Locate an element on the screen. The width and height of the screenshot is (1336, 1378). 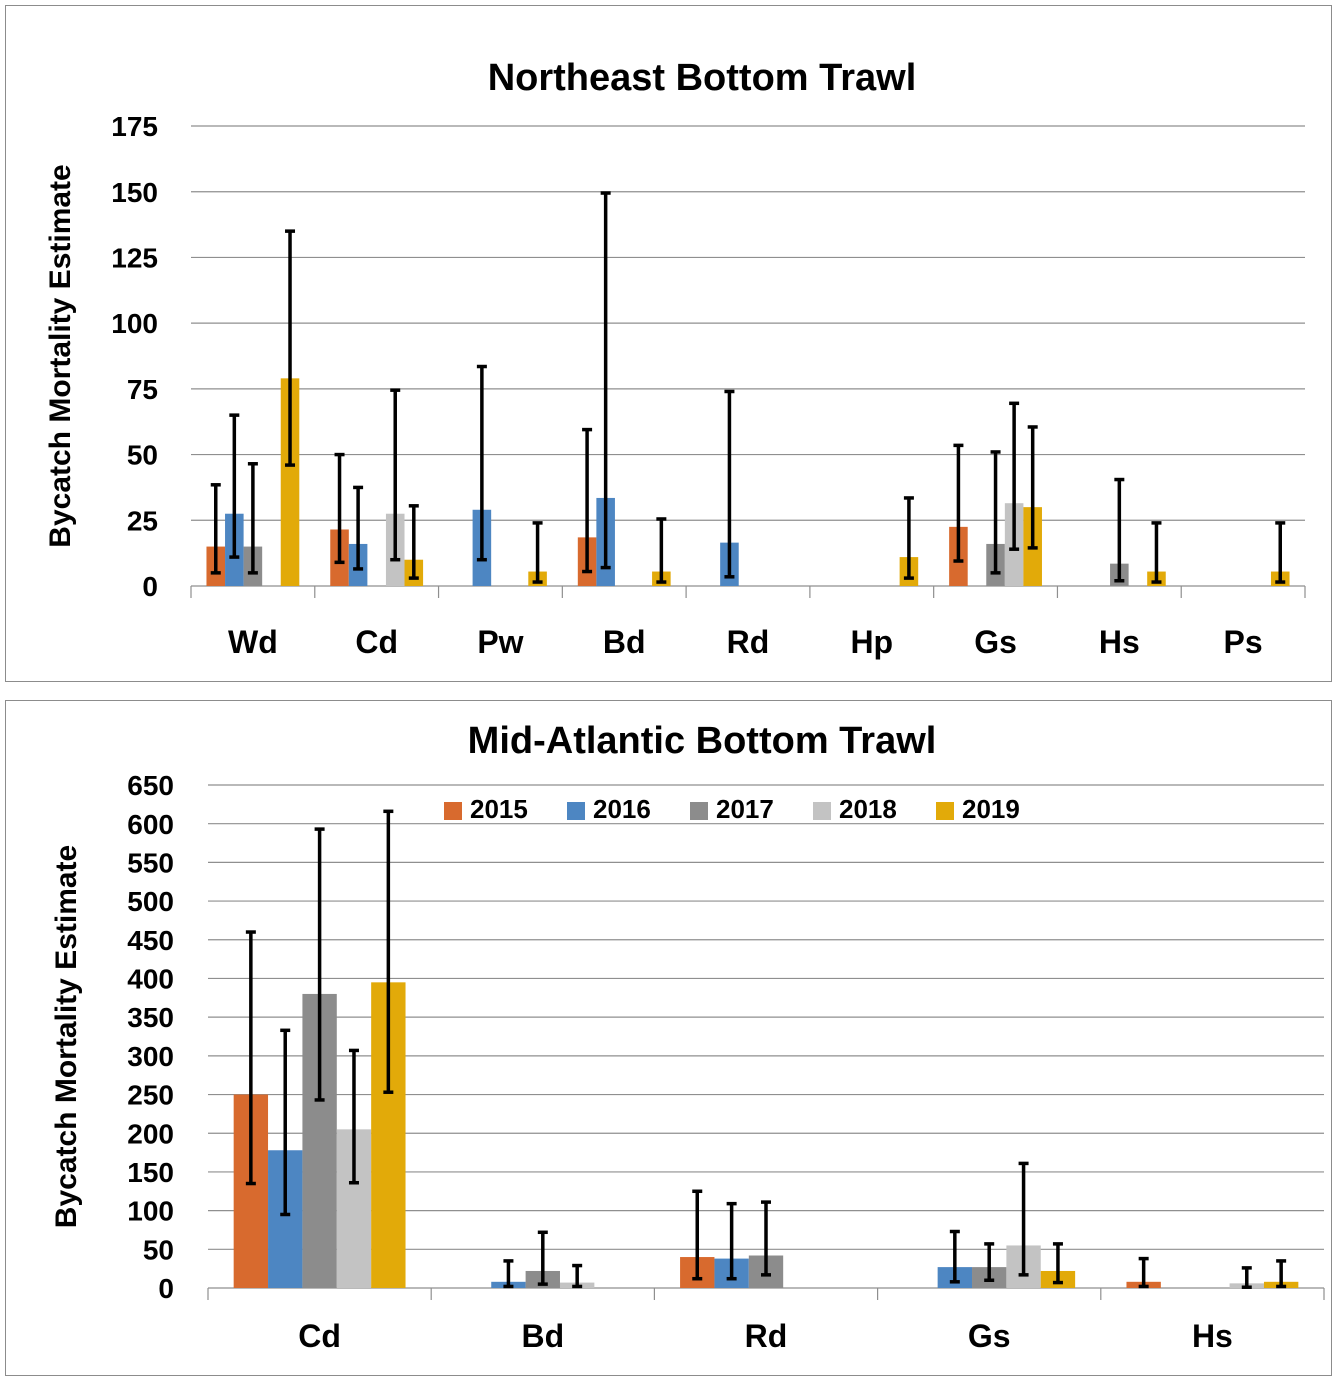
bar-2019-Wd is located at coordinates (290, 482).